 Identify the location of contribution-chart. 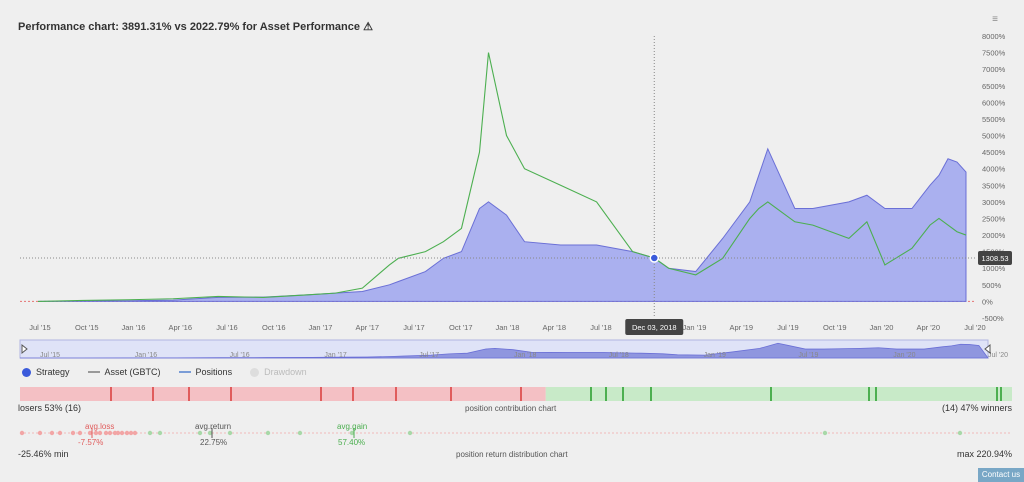
(516, 394).